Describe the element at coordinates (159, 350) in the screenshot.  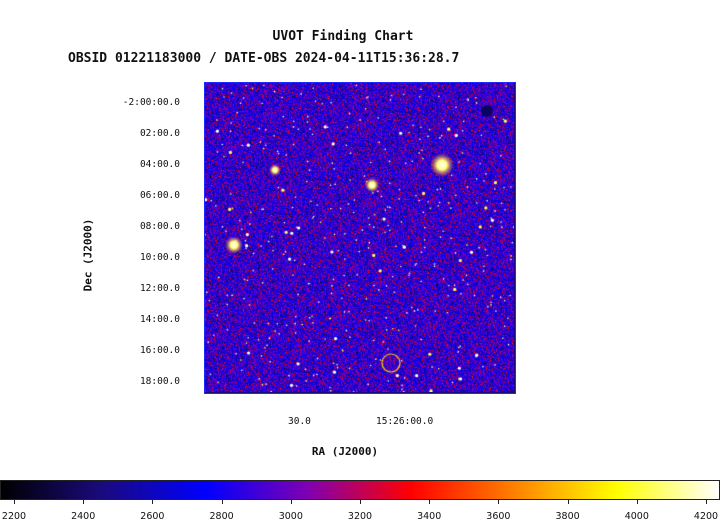
I see `dec-tick-label: 16:00.0` at that location.